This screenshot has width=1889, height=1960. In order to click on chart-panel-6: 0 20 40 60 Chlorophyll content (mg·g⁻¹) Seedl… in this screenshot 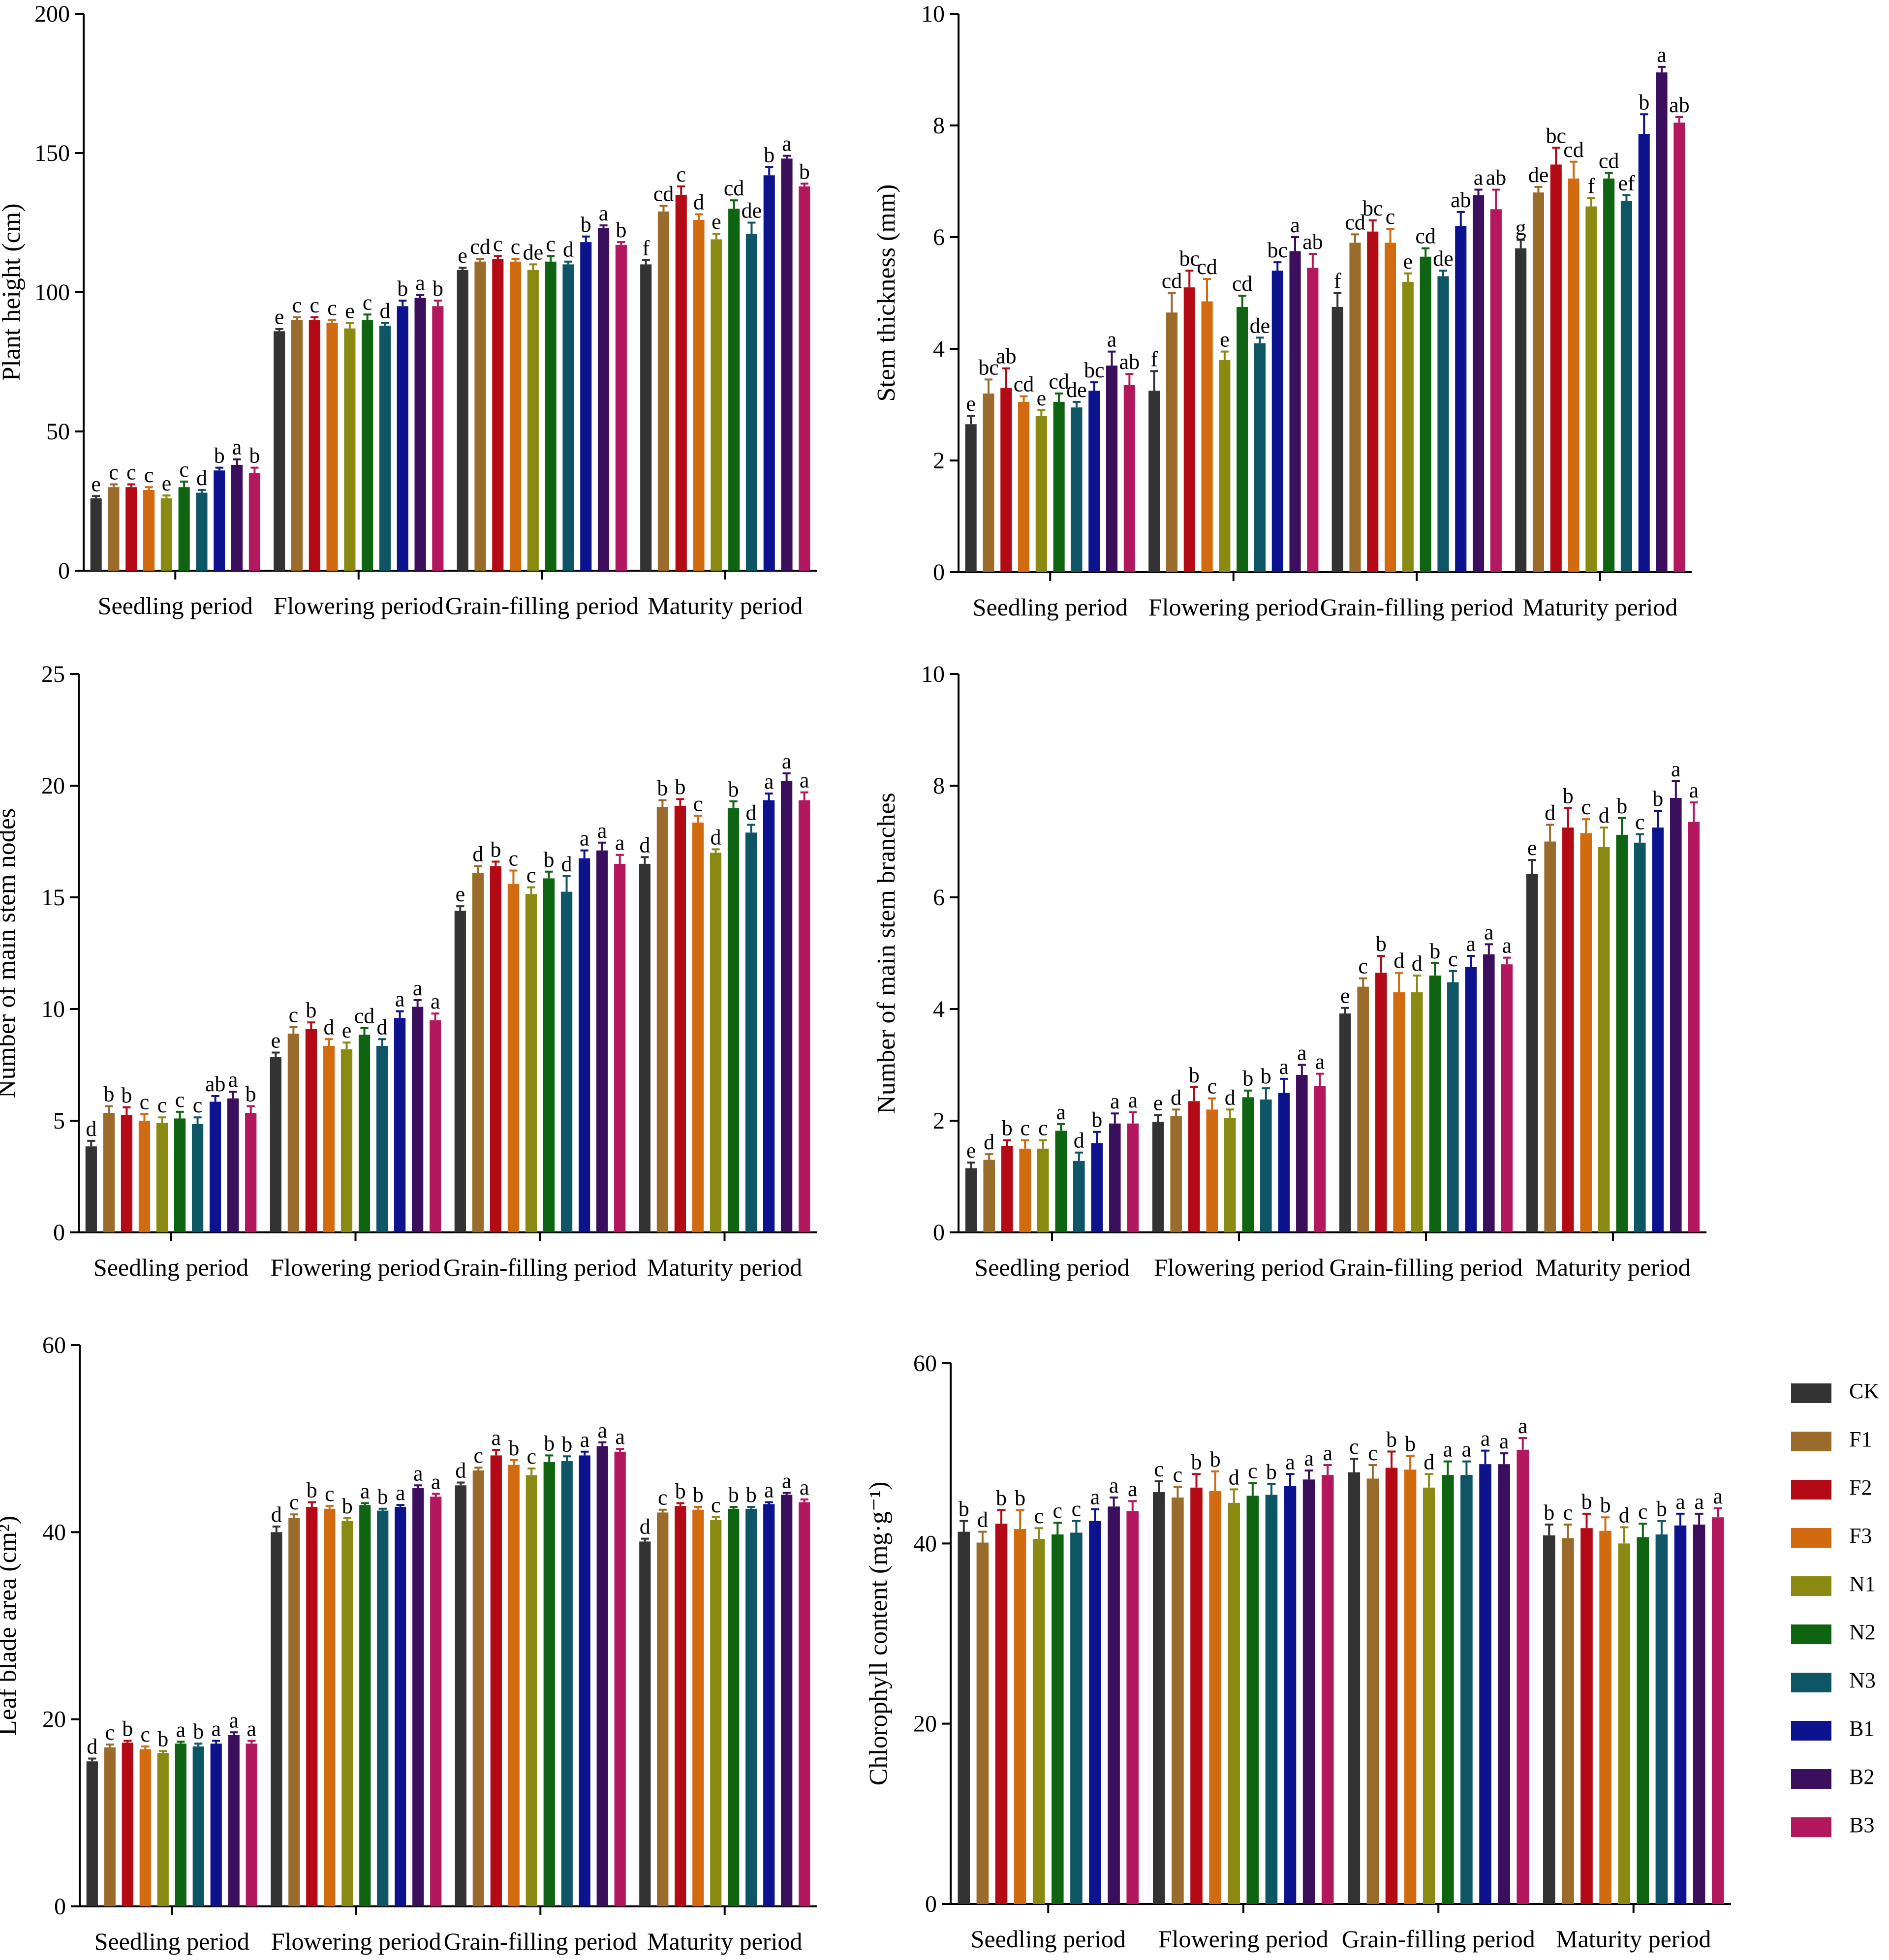, I will do `click(1298, 1651)`.